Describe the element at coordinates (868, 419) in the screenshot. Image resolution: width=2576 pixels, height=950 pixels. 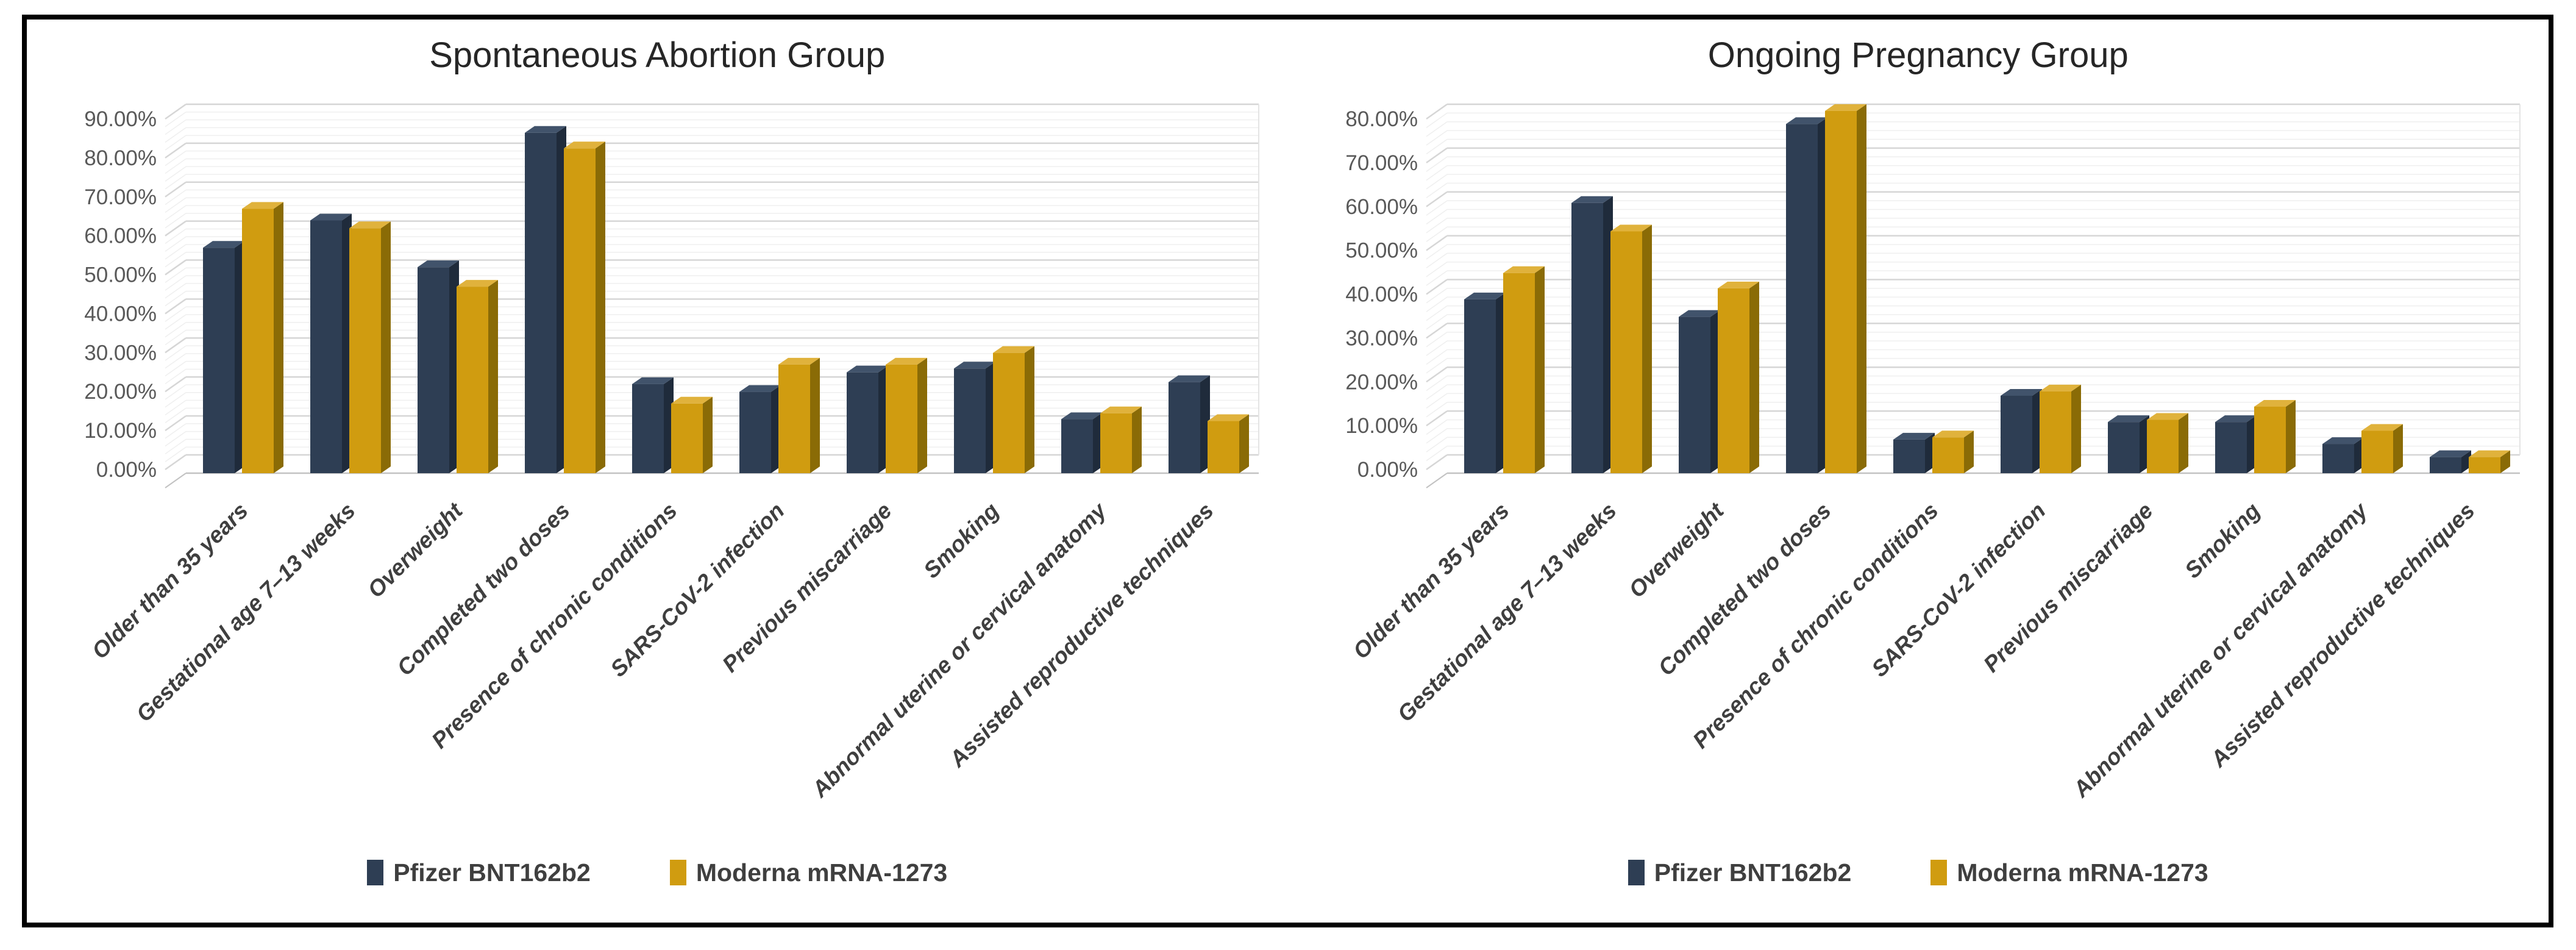
I see `bar-pfizer-cat6` at that location.